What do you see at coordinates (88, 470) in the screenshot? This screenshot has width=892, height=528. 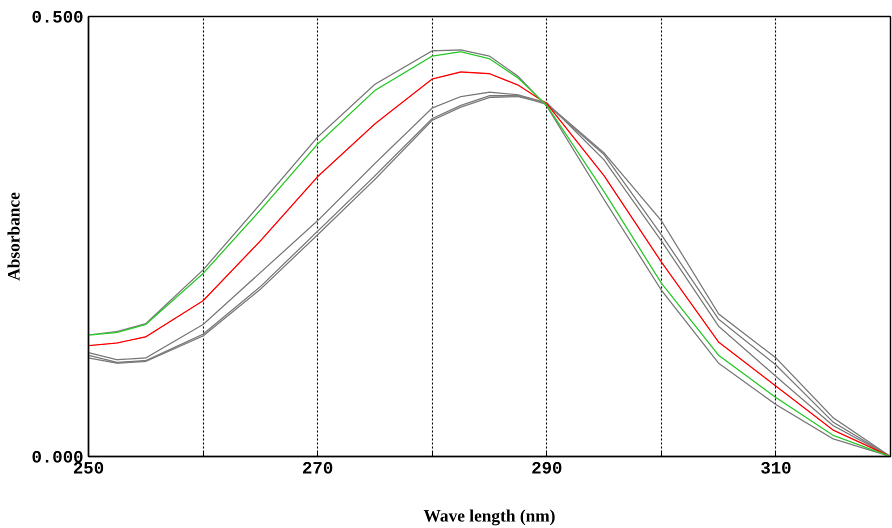 I see `x-tick-label: 250` at bounding box center [88, 470].